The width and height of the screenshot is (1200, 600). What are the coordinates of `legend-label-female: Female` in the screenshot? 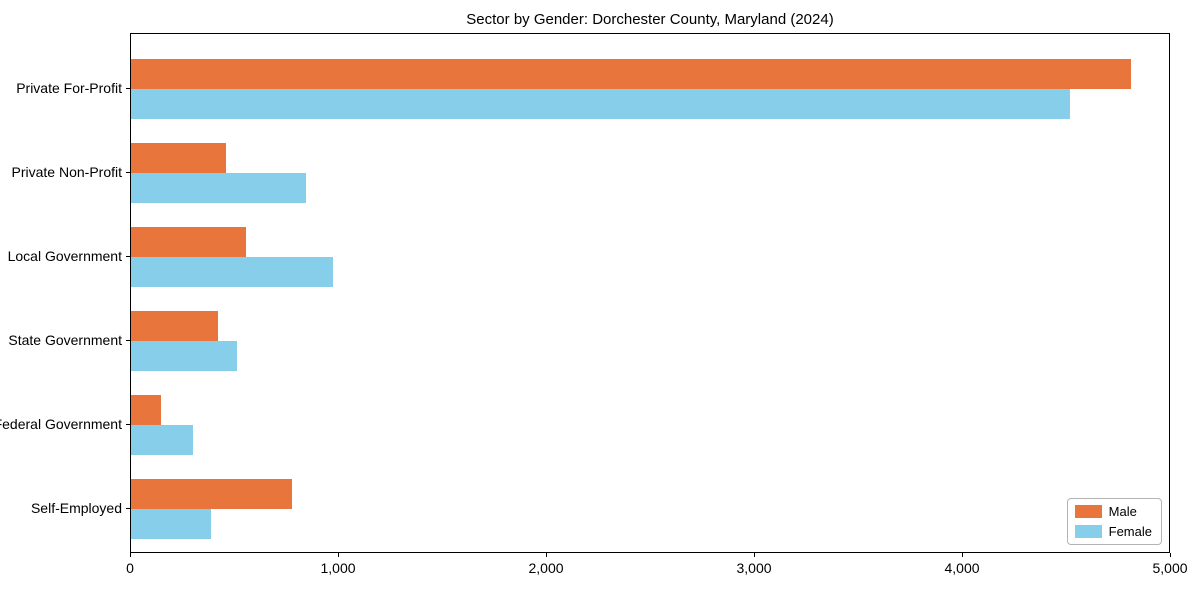 It's located at (1130, 531).